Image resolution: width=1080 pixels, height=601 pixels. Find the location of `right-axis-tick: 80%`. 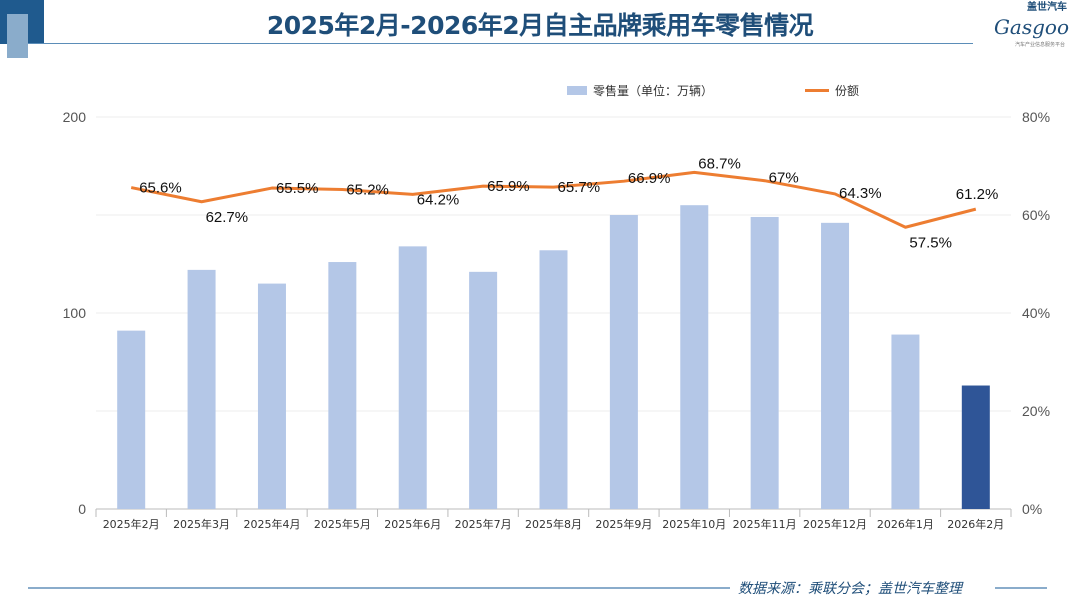

right-axis-tick: 80% is located at coordinates (1036, 117).